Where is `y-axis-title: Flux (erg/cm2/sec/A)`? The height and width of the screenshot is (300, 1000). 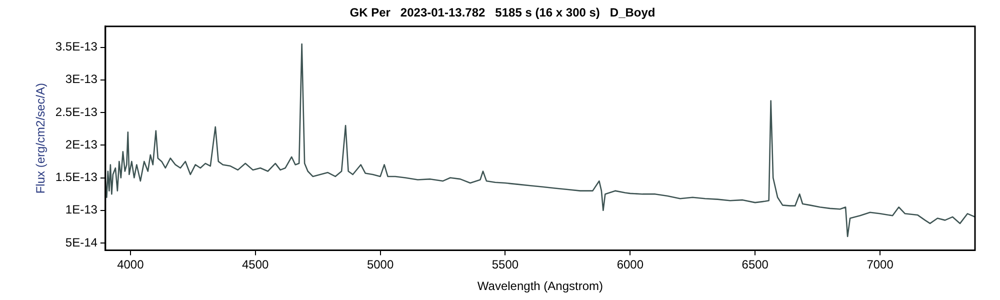
y-axis-title: Flux (erg/cm2/sec/A) is located at coordinates (41, 138).